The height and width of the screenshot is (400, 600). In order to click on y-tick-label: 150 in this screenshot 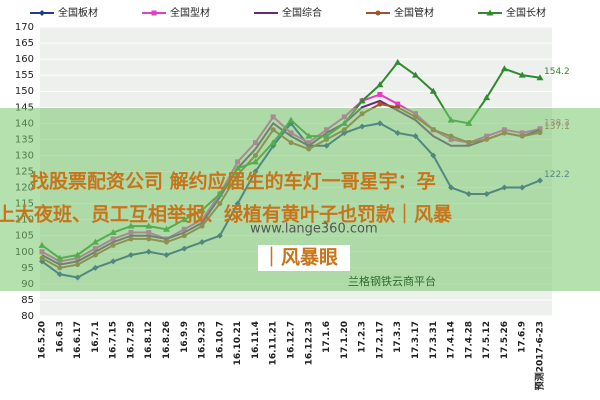, I will do `click(24, 91)`.